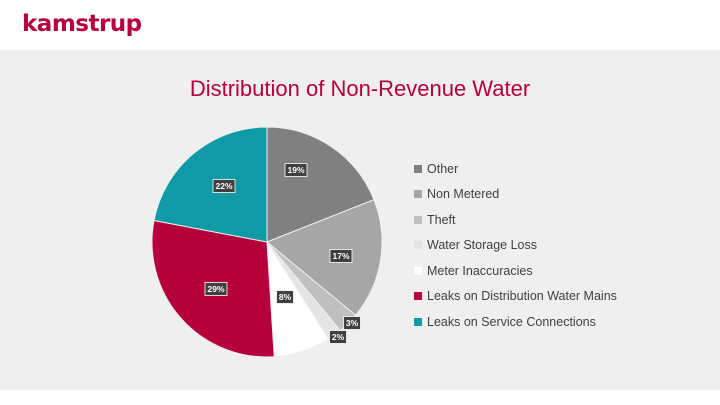 The height and width of the screenshot is (405, 720). I want to click on legend-item-leaks-on-distribution-water-mains: Leaks on Distribution Water Mains, so click(515, 297).